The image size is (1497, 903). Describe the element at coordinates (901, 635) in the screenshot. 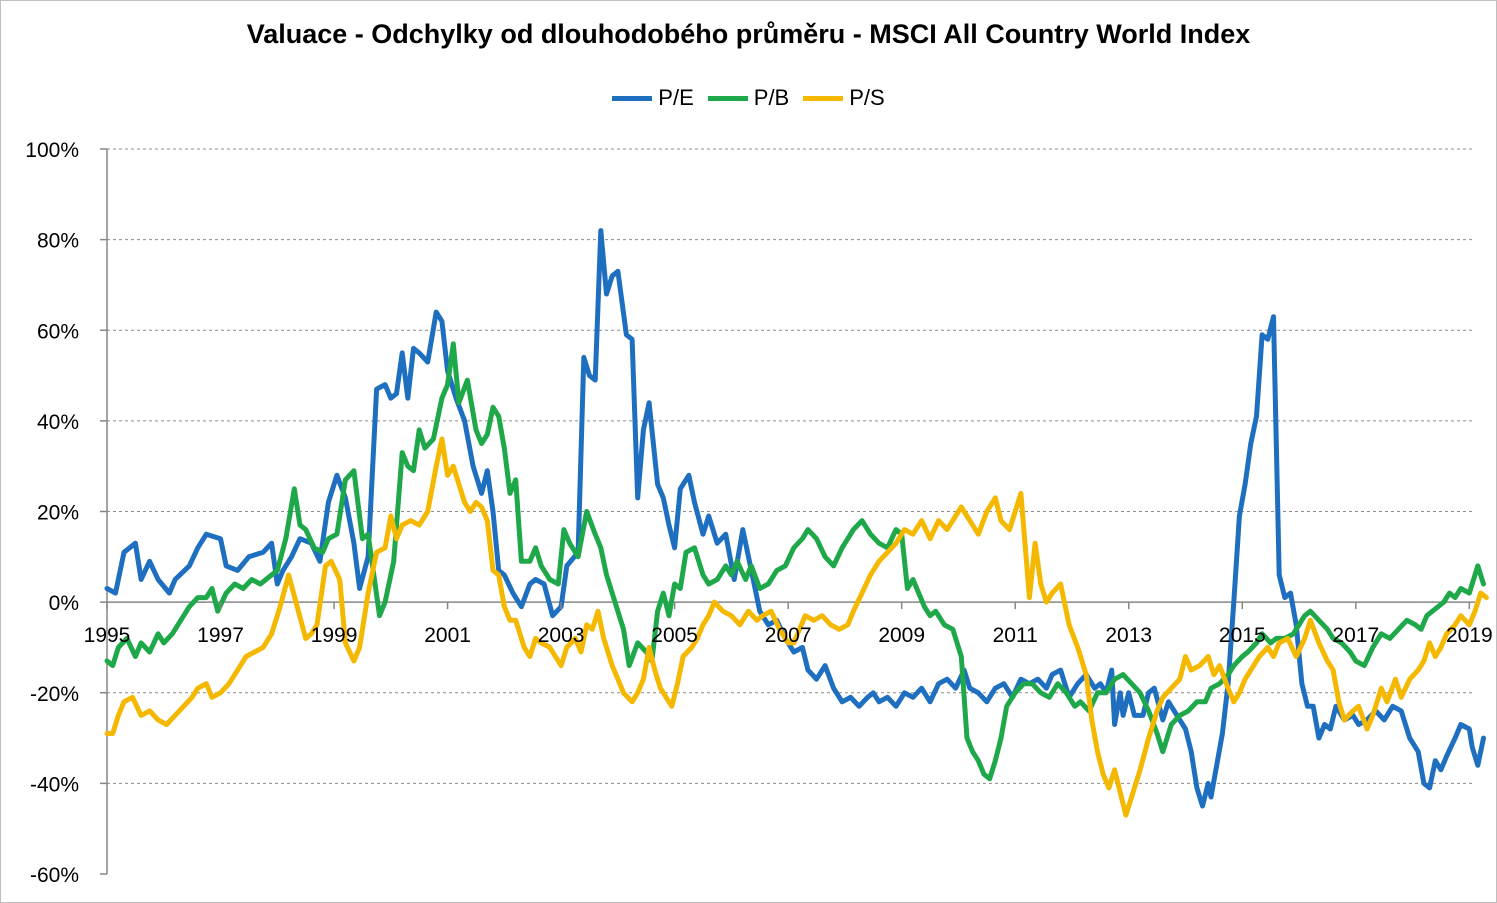

I see `x-tick-label: 2009` at that location.